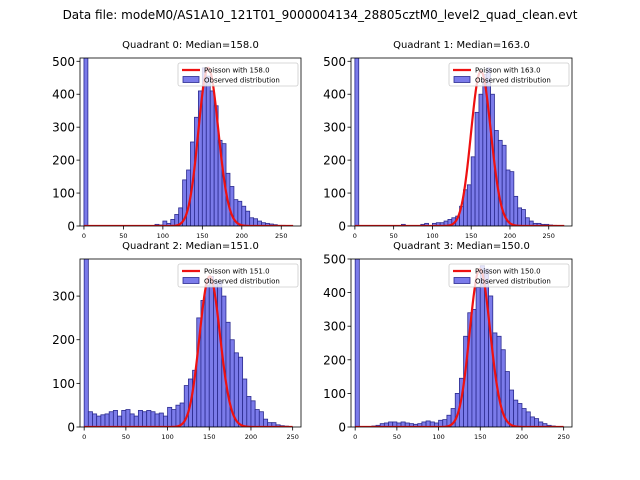  I want to click on legend-poisson-label: Poisson with 163.0, so click(508, 71).